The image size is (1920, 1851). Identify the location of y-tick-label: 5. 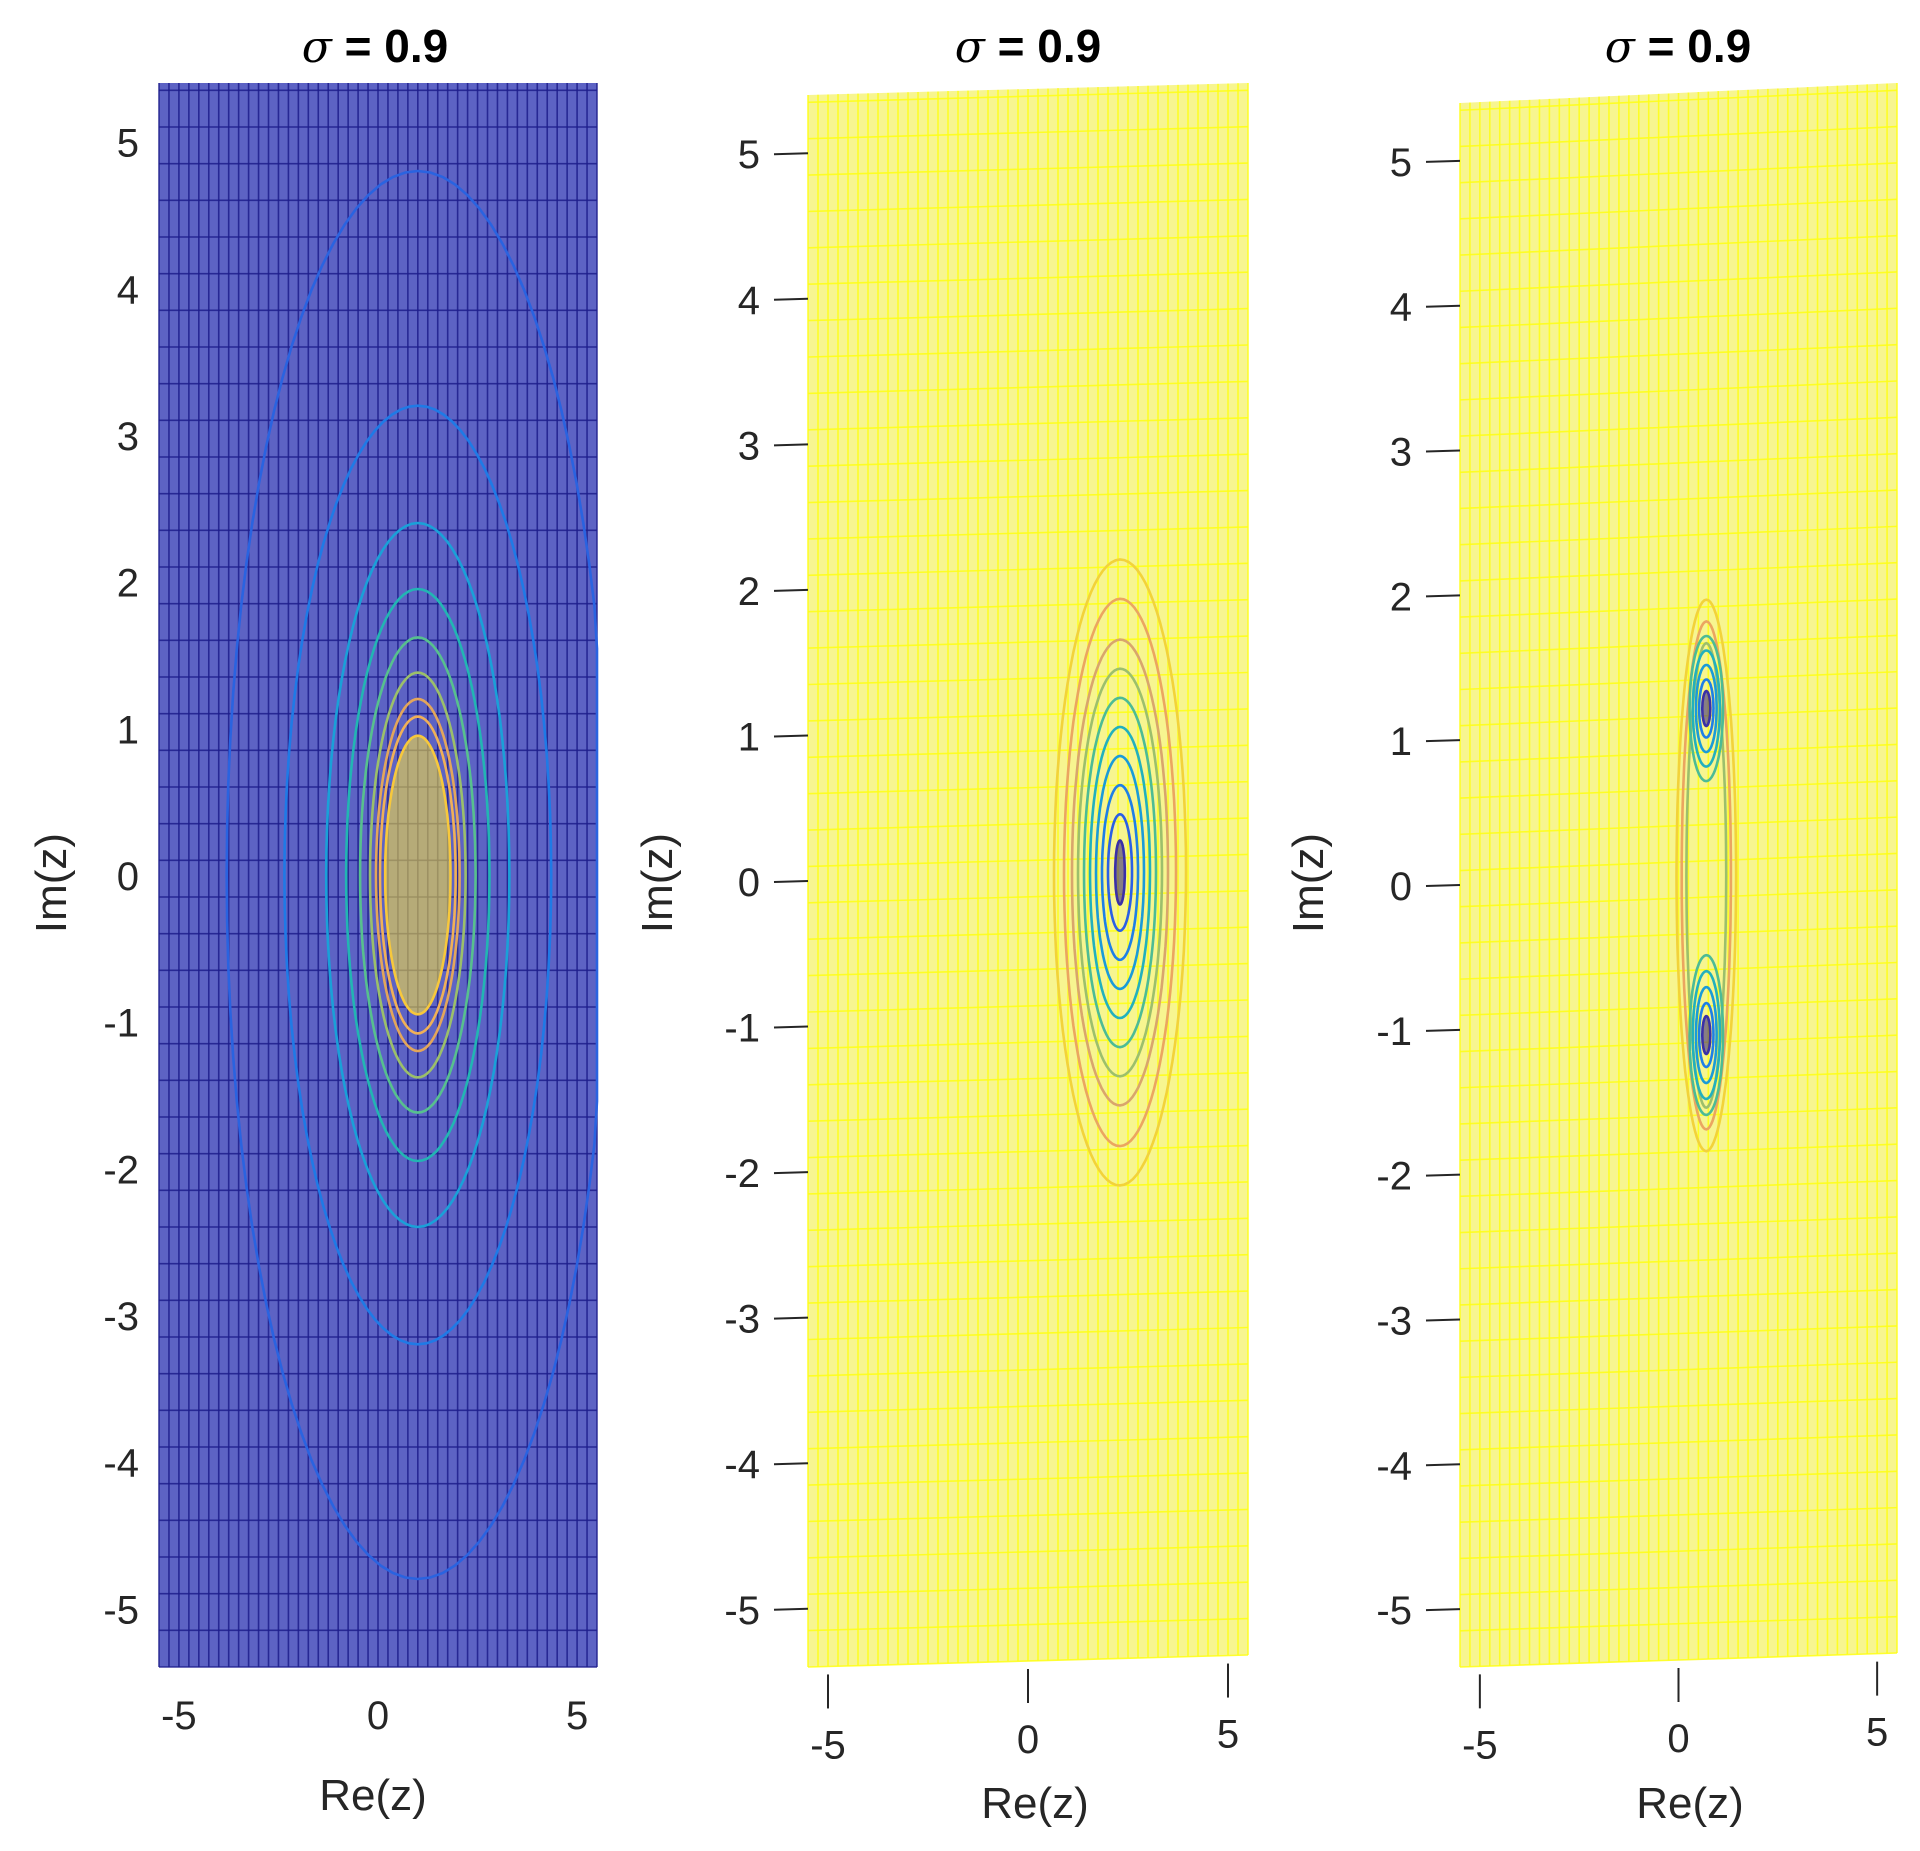
(749, 155).